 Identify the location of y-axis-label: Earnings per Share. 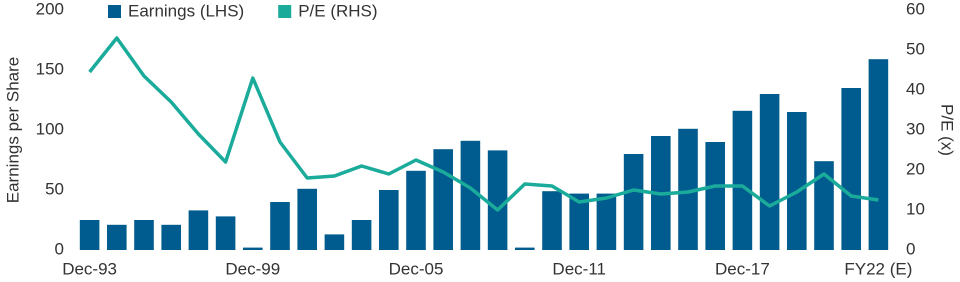
(12, 130).